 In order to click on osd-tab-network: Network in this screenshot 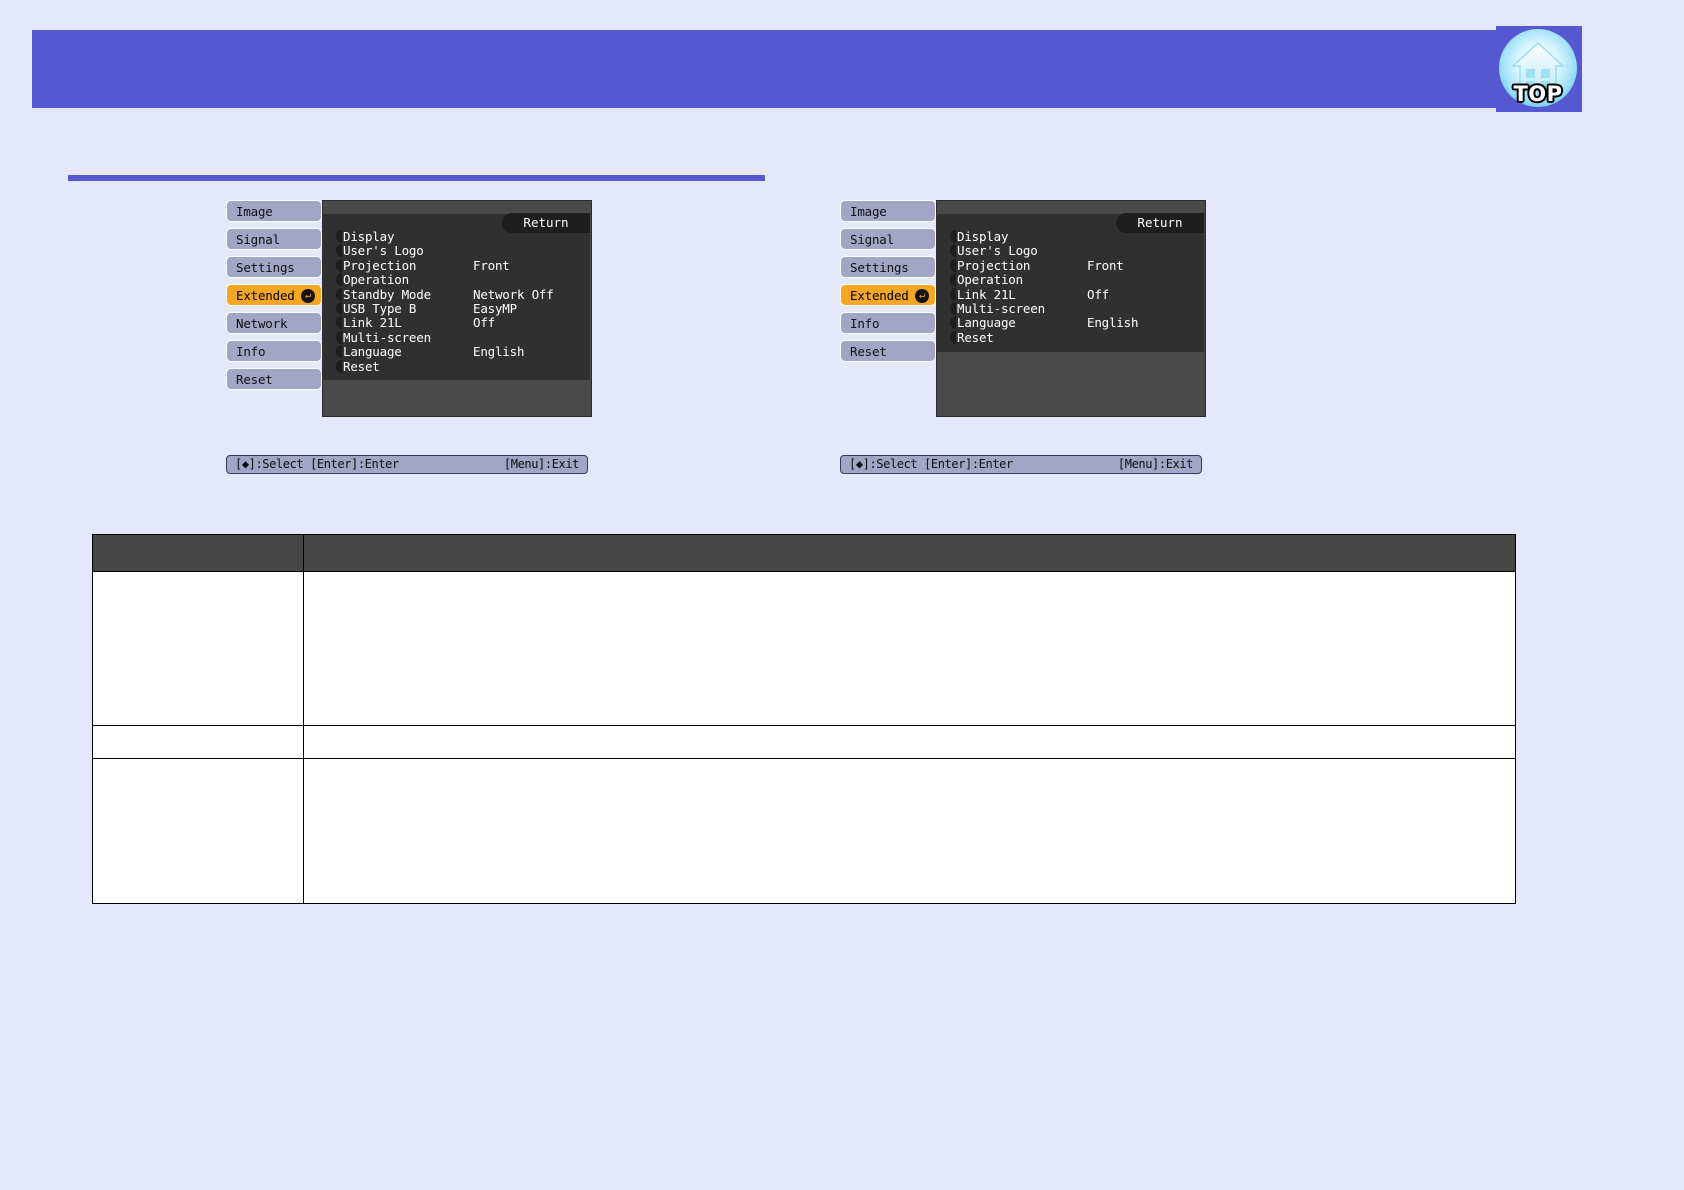, I will do `click(274, 323)`.